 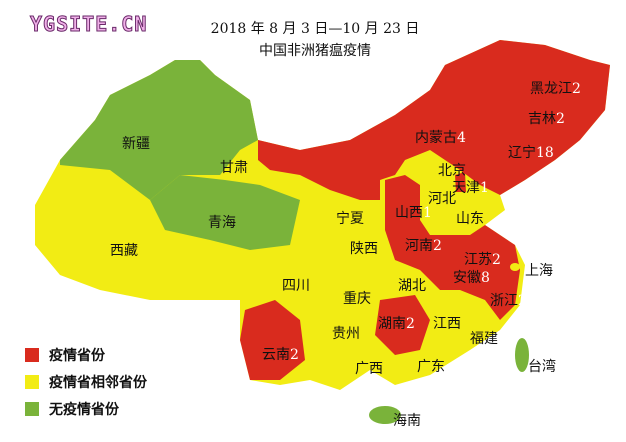 I want to click on region-shanghai, so click(x=515, y=267).